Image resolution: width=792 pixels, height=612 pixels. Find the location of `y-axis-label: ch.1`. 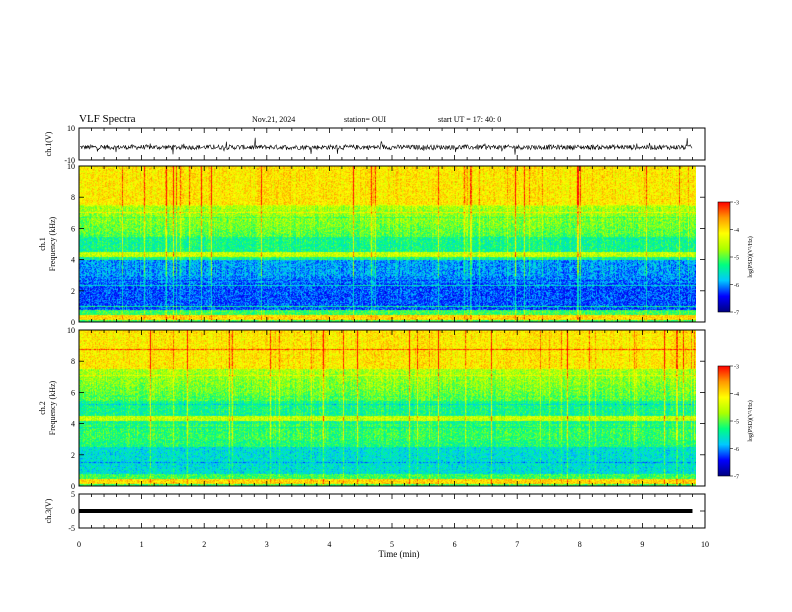

y-axis-label: ch.1 is located at coordinates (42, 244).